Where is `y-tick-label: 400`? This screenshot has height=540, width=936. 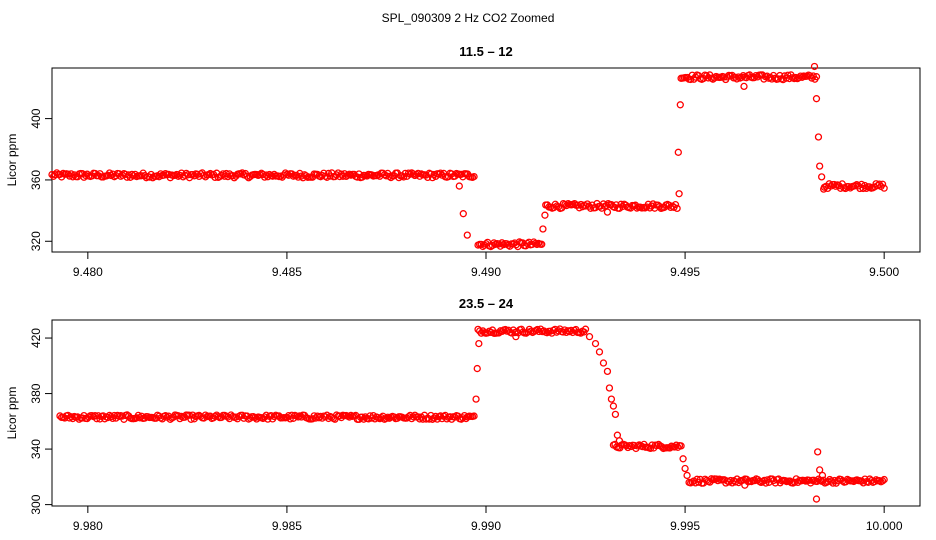
y-tick-label: 400 is located at coordinates (36, 118).